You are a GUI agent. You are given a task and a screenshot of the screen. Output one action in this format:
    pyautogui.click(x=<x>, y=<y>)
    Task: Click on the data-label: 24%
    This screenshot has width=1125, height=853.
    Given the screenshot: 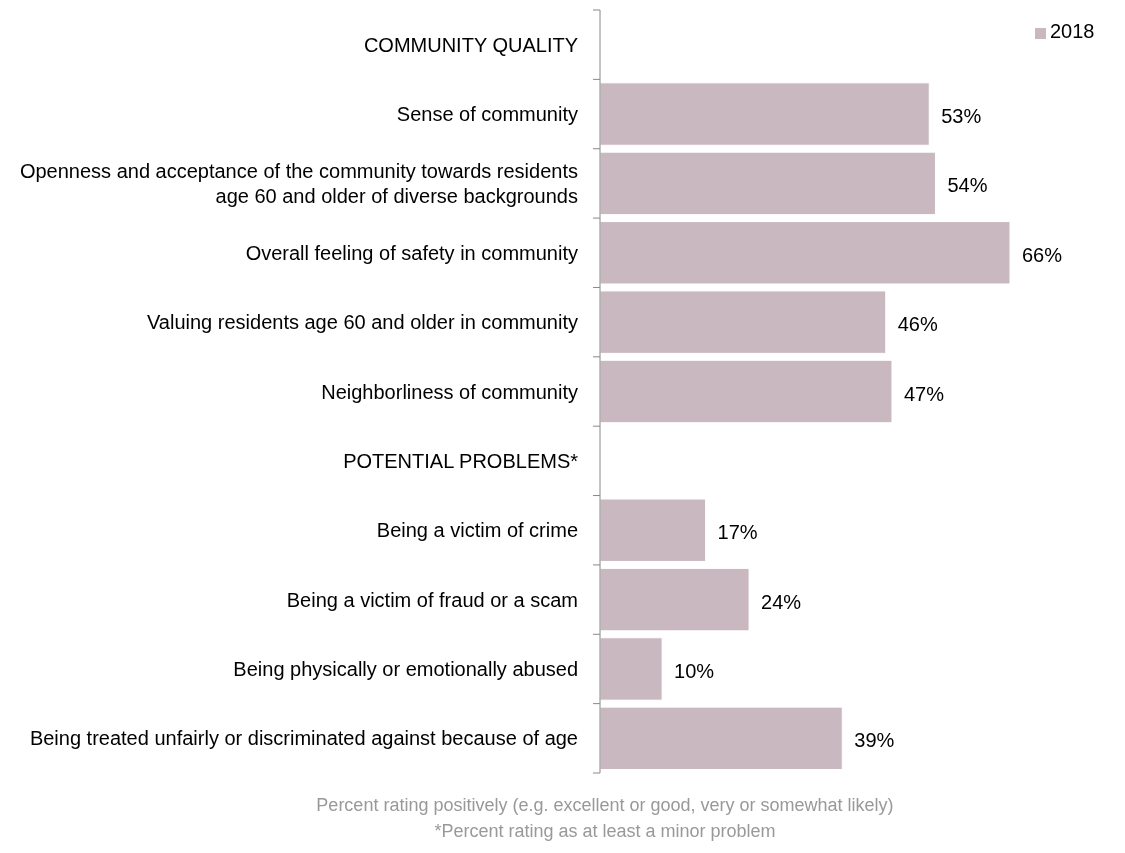 What is the action you would take?
    pyautogui.click(x=781, y=601)
    